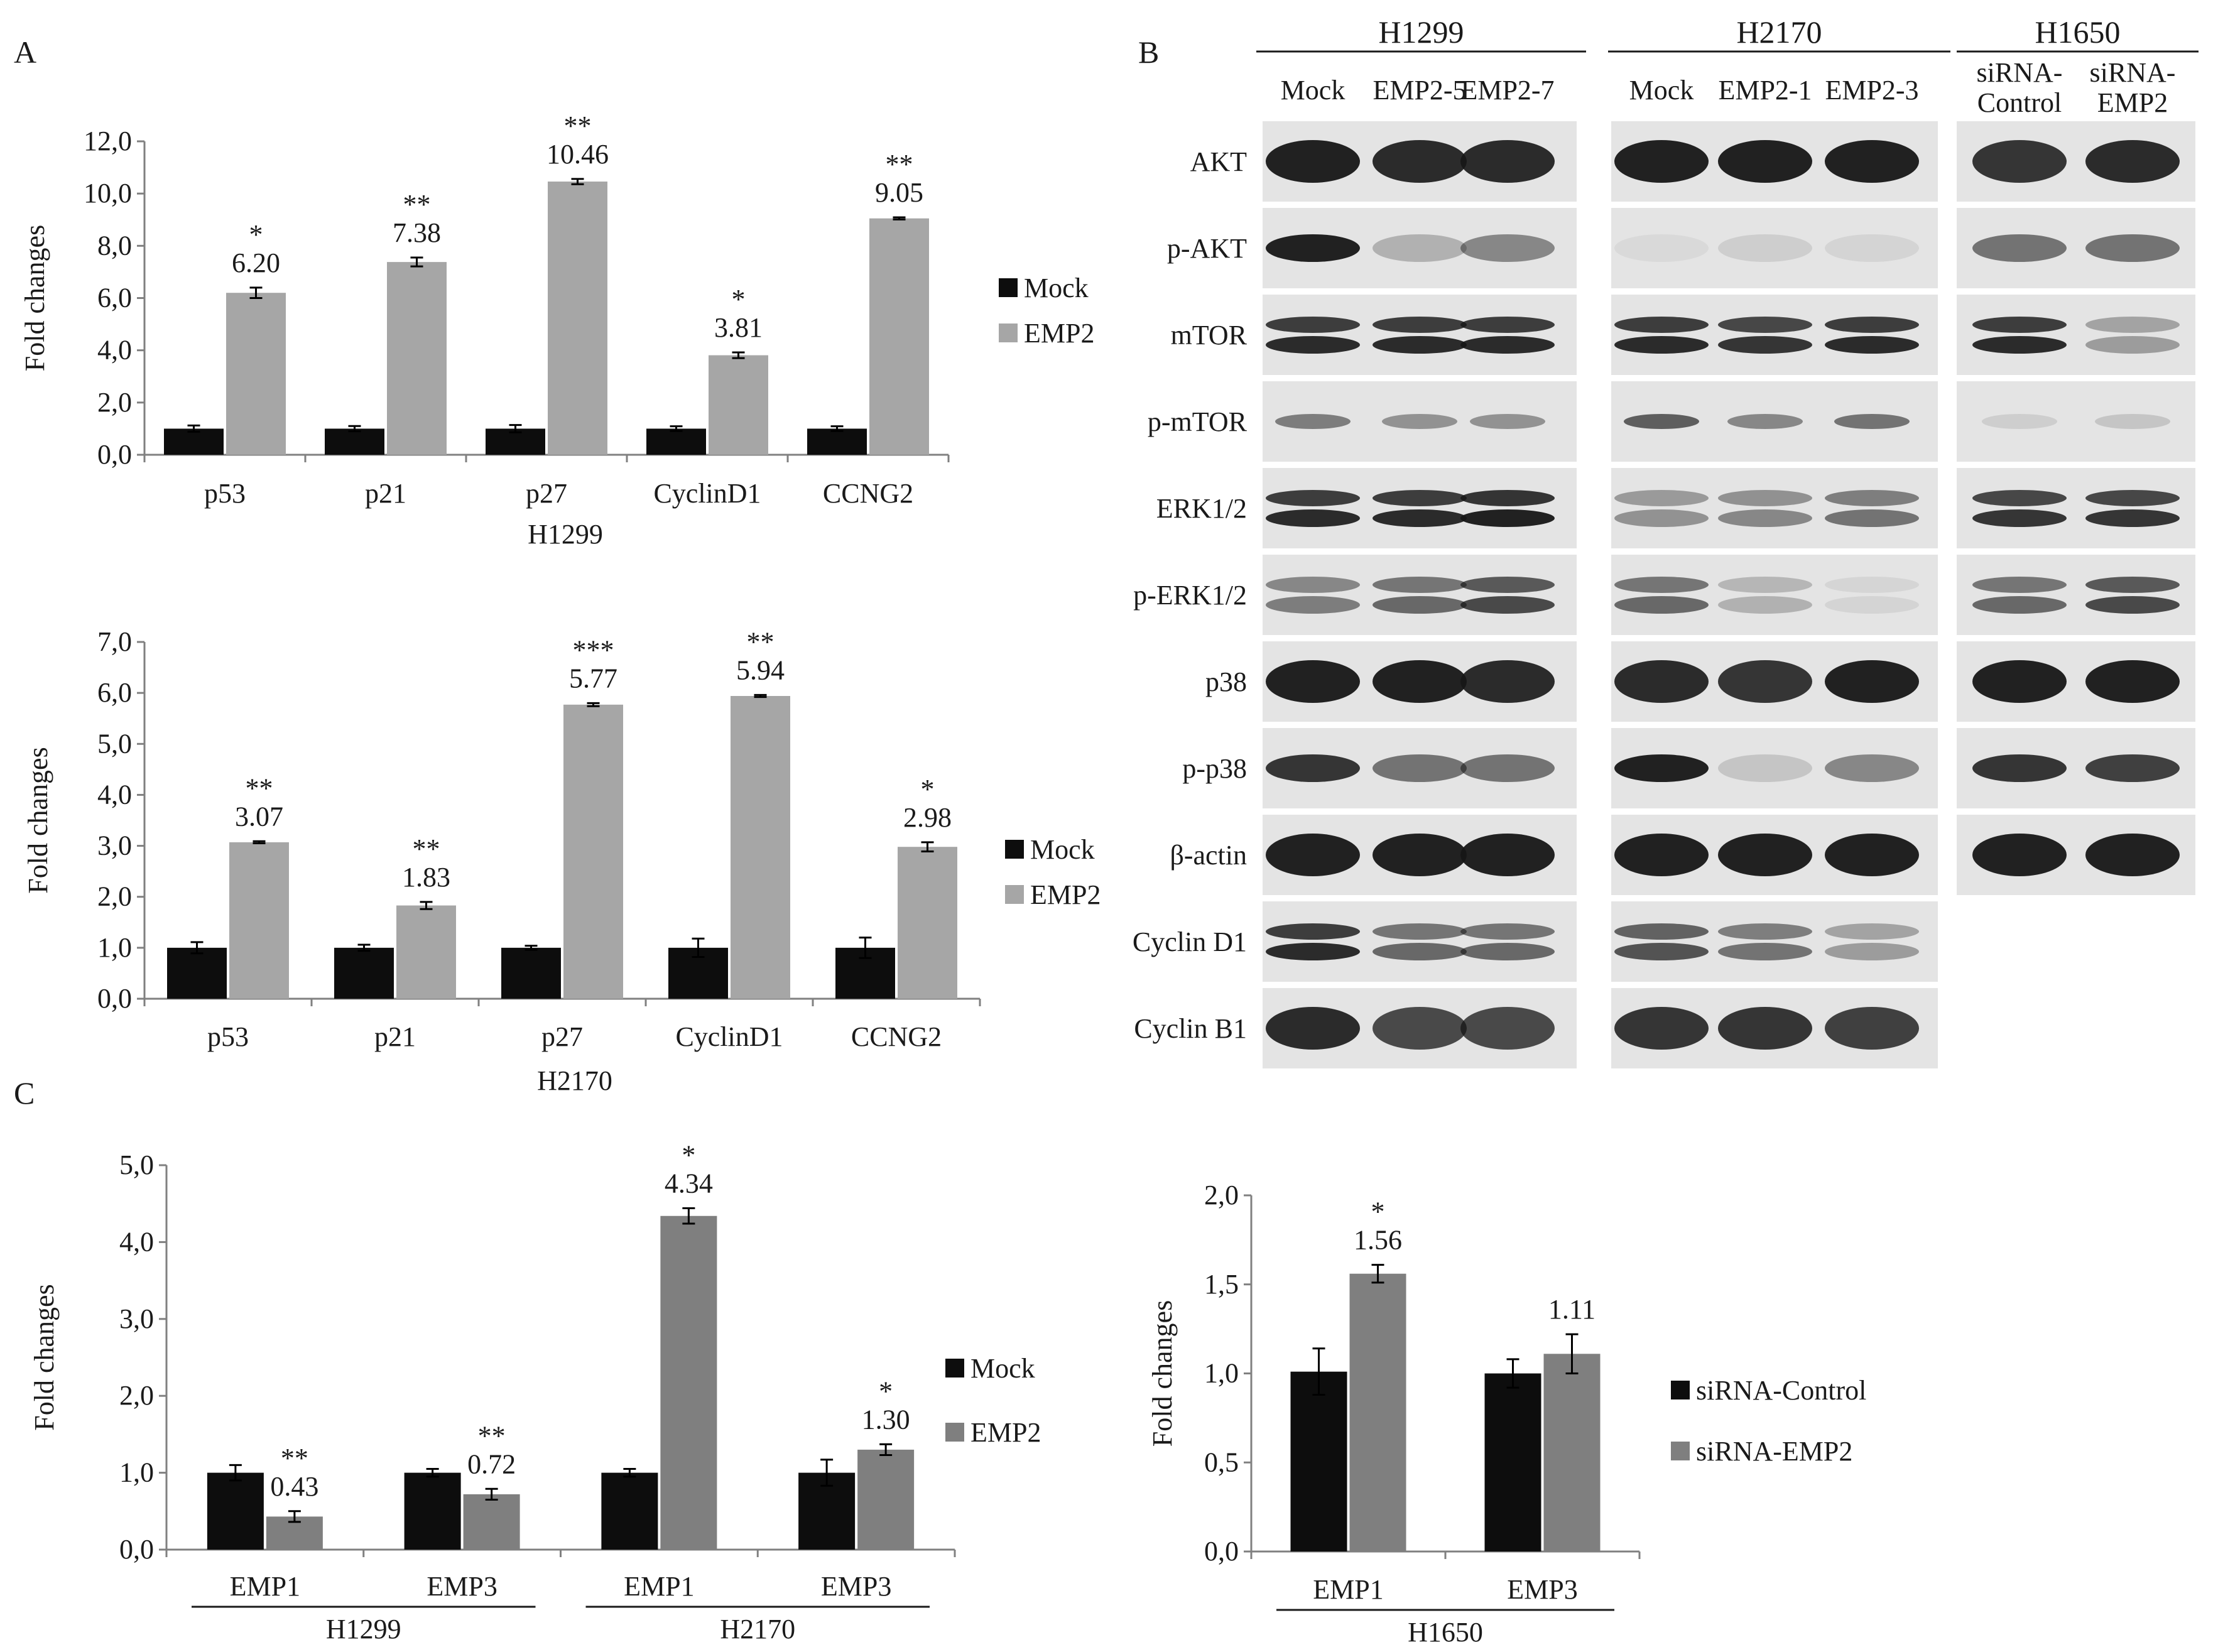 This screenshot has height=1652, width=2218. I want to click on category-label: CCNG2, so click(897, 1036).